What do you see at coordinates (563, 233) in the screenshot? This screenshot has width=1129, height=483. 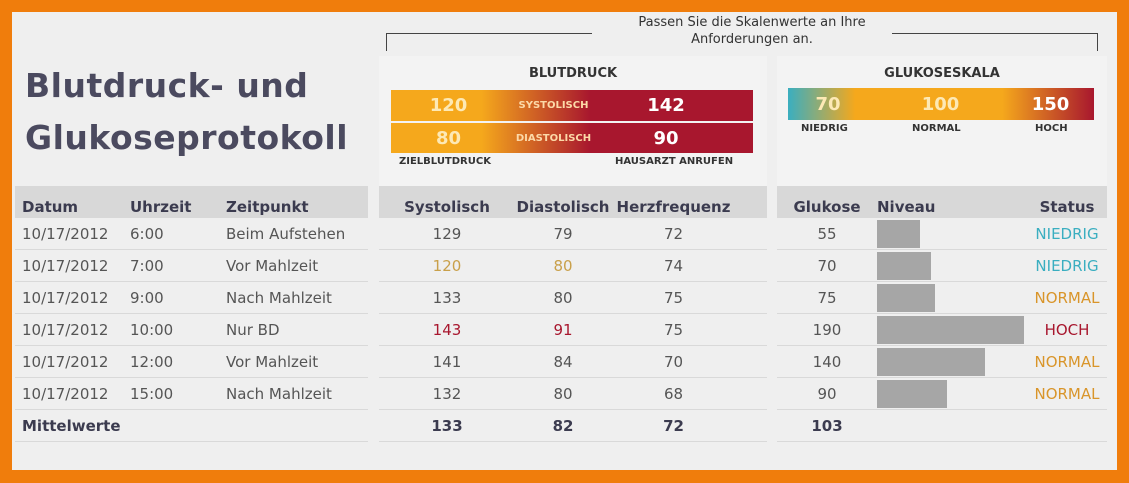 I see `cell-dia: 79` at bounding box center [563, 233].